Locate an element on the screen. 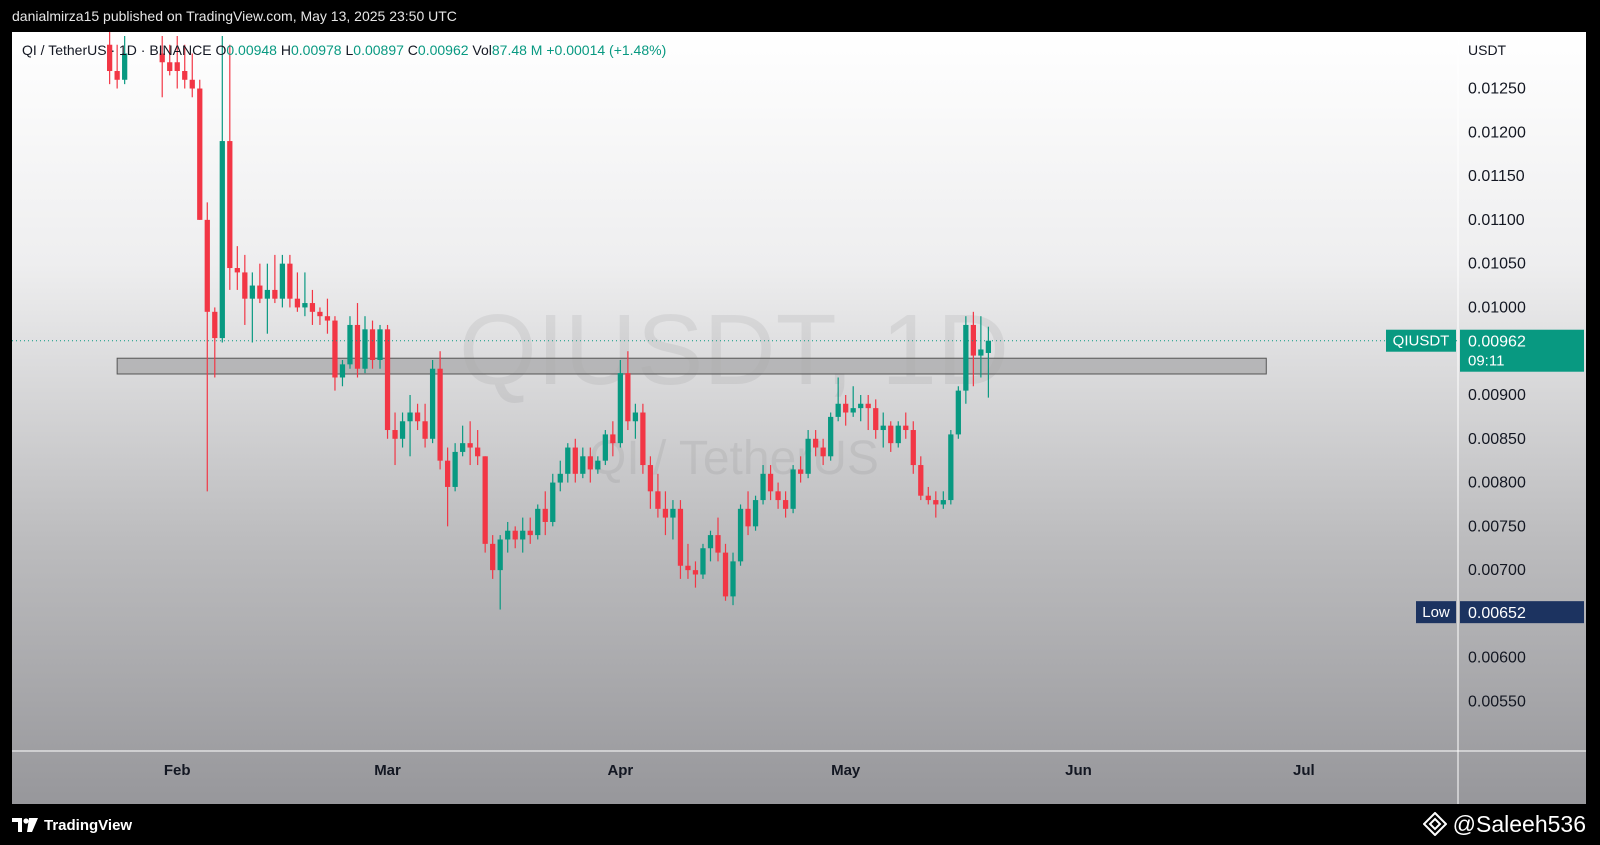 Image resolution: width=1600 pixels, height=845 pixels. current-price-label: 0.00962 is located at coordinates (1497, 342).